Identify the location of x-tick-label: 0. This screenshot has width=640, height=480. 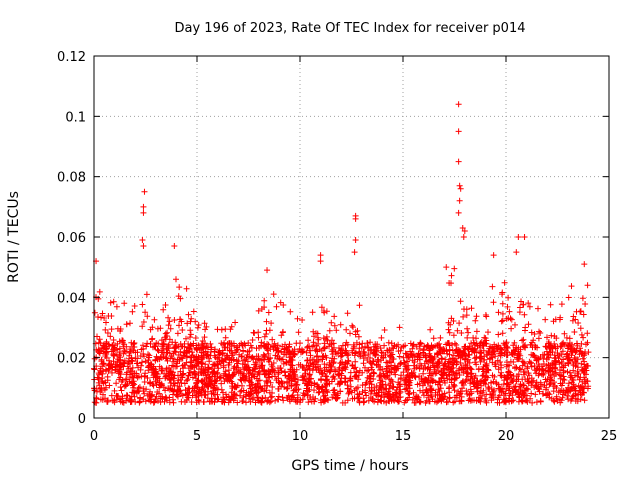
(94, 436).